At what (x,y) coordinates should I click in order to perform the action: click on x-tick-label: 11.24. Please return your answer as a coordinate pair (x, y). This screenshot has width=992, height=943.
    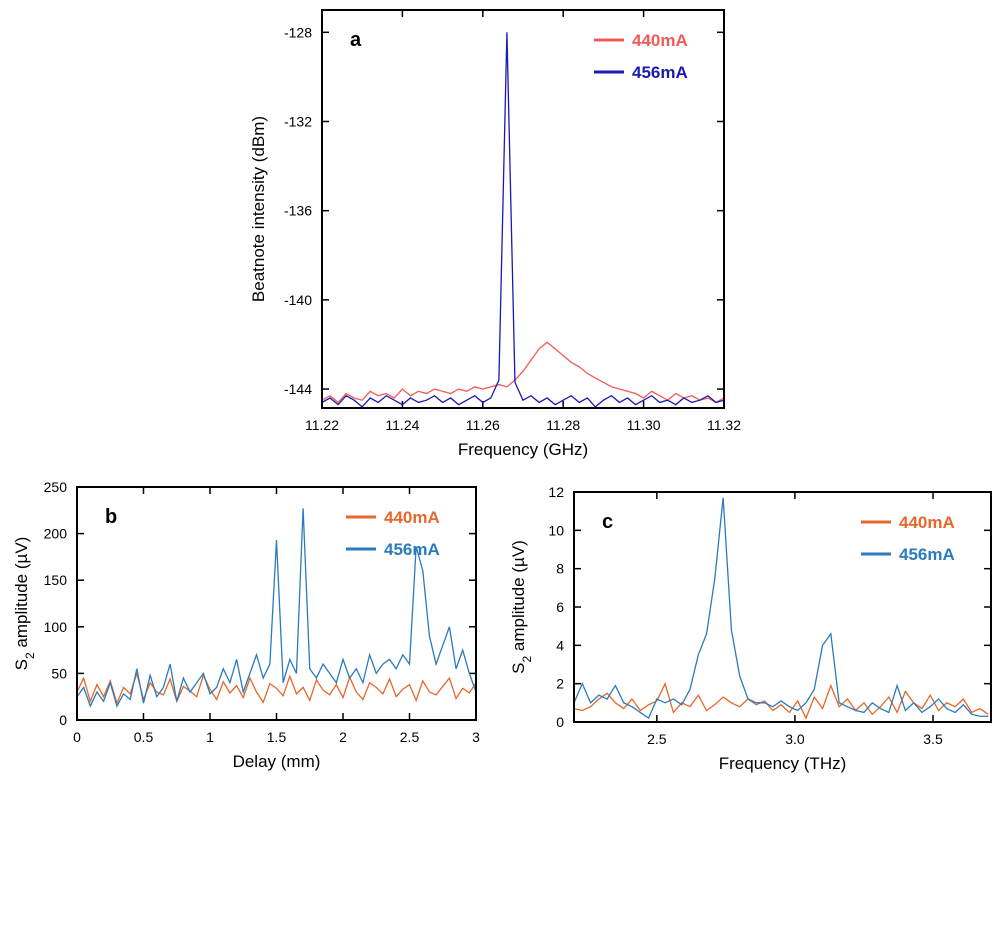
    Looking at the image, I should click on (402, 425).